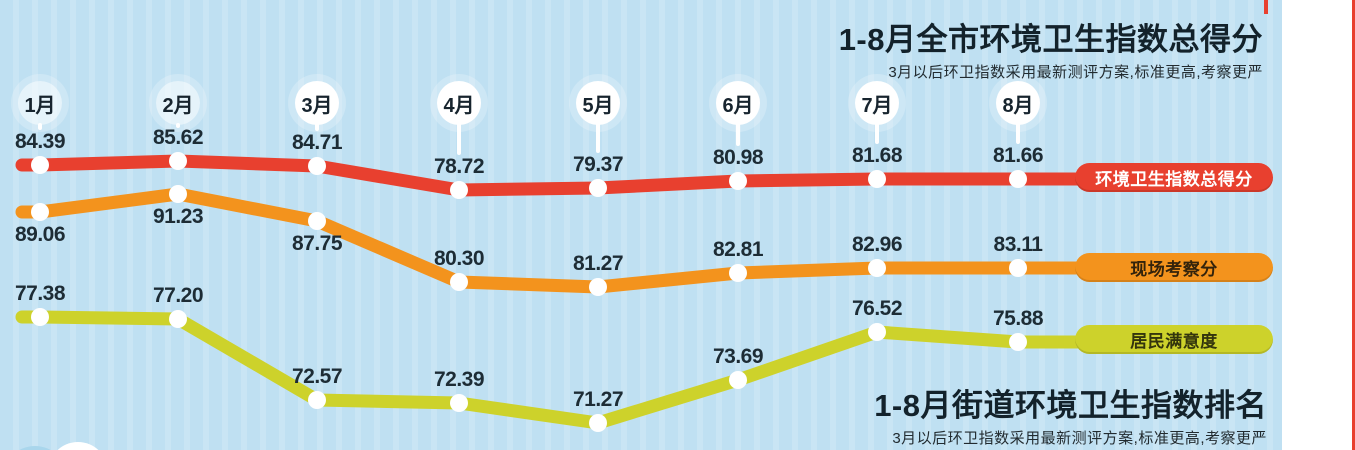  What do you see at coordinates (1075, 72) in the screenshot?
I see `page-subtitle: 3月以后环卫指数采用最新测评方案,标准更高,考察更严` at bounding box center [1075, 72].